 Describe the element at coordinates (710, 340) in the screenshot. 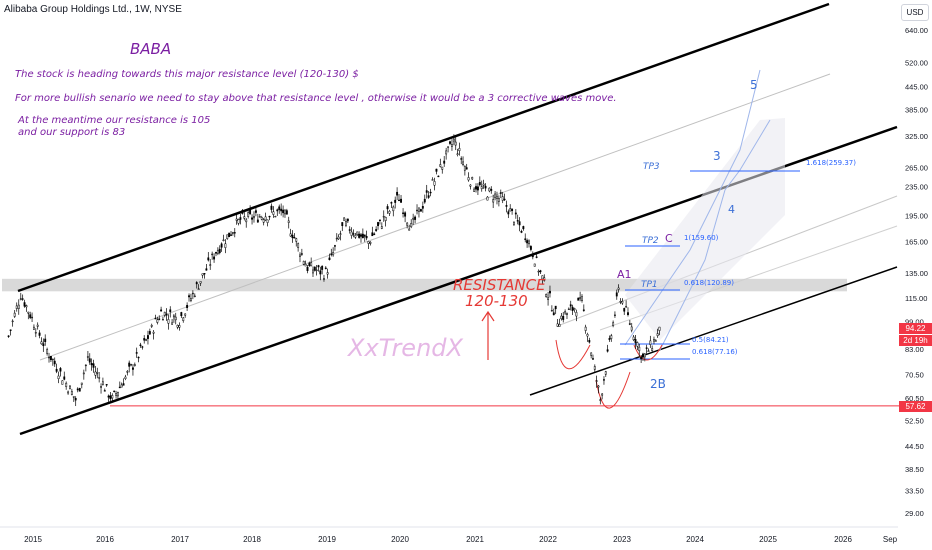

I see `fib-05-label: 0.5(84.21)` at that location.